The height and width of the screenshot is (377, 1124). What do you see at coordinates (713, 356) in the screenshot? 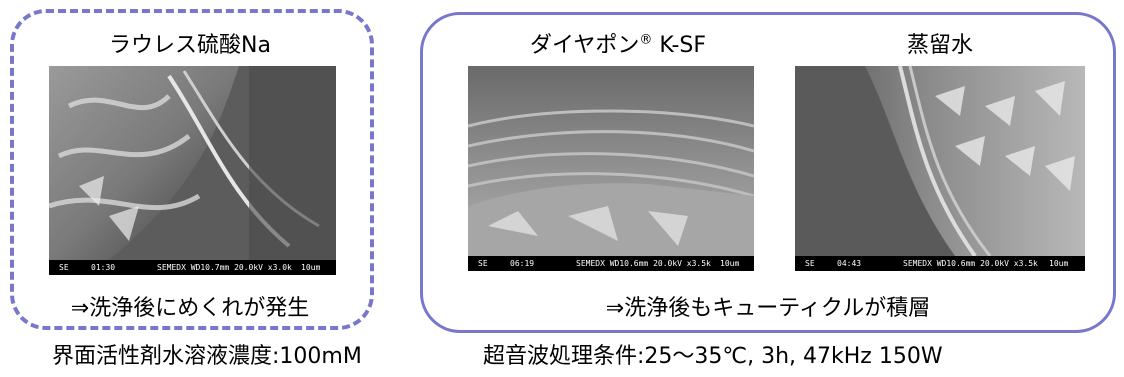
I see `conditions-note: 超音波処理条件:25～35℃, 3h, 47kHz 150W` at bounding box center [713, 356].